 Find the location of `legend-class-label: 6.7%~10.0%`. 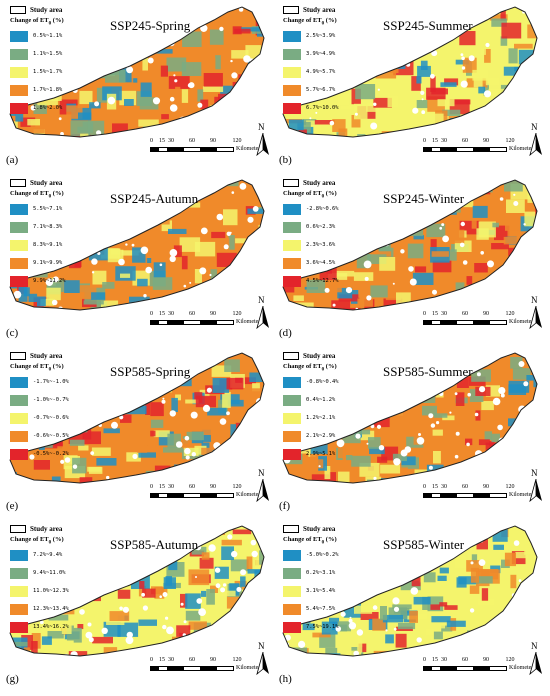

legend-class-label: 6.7%~10.0% is located at coordinates (322, 108).